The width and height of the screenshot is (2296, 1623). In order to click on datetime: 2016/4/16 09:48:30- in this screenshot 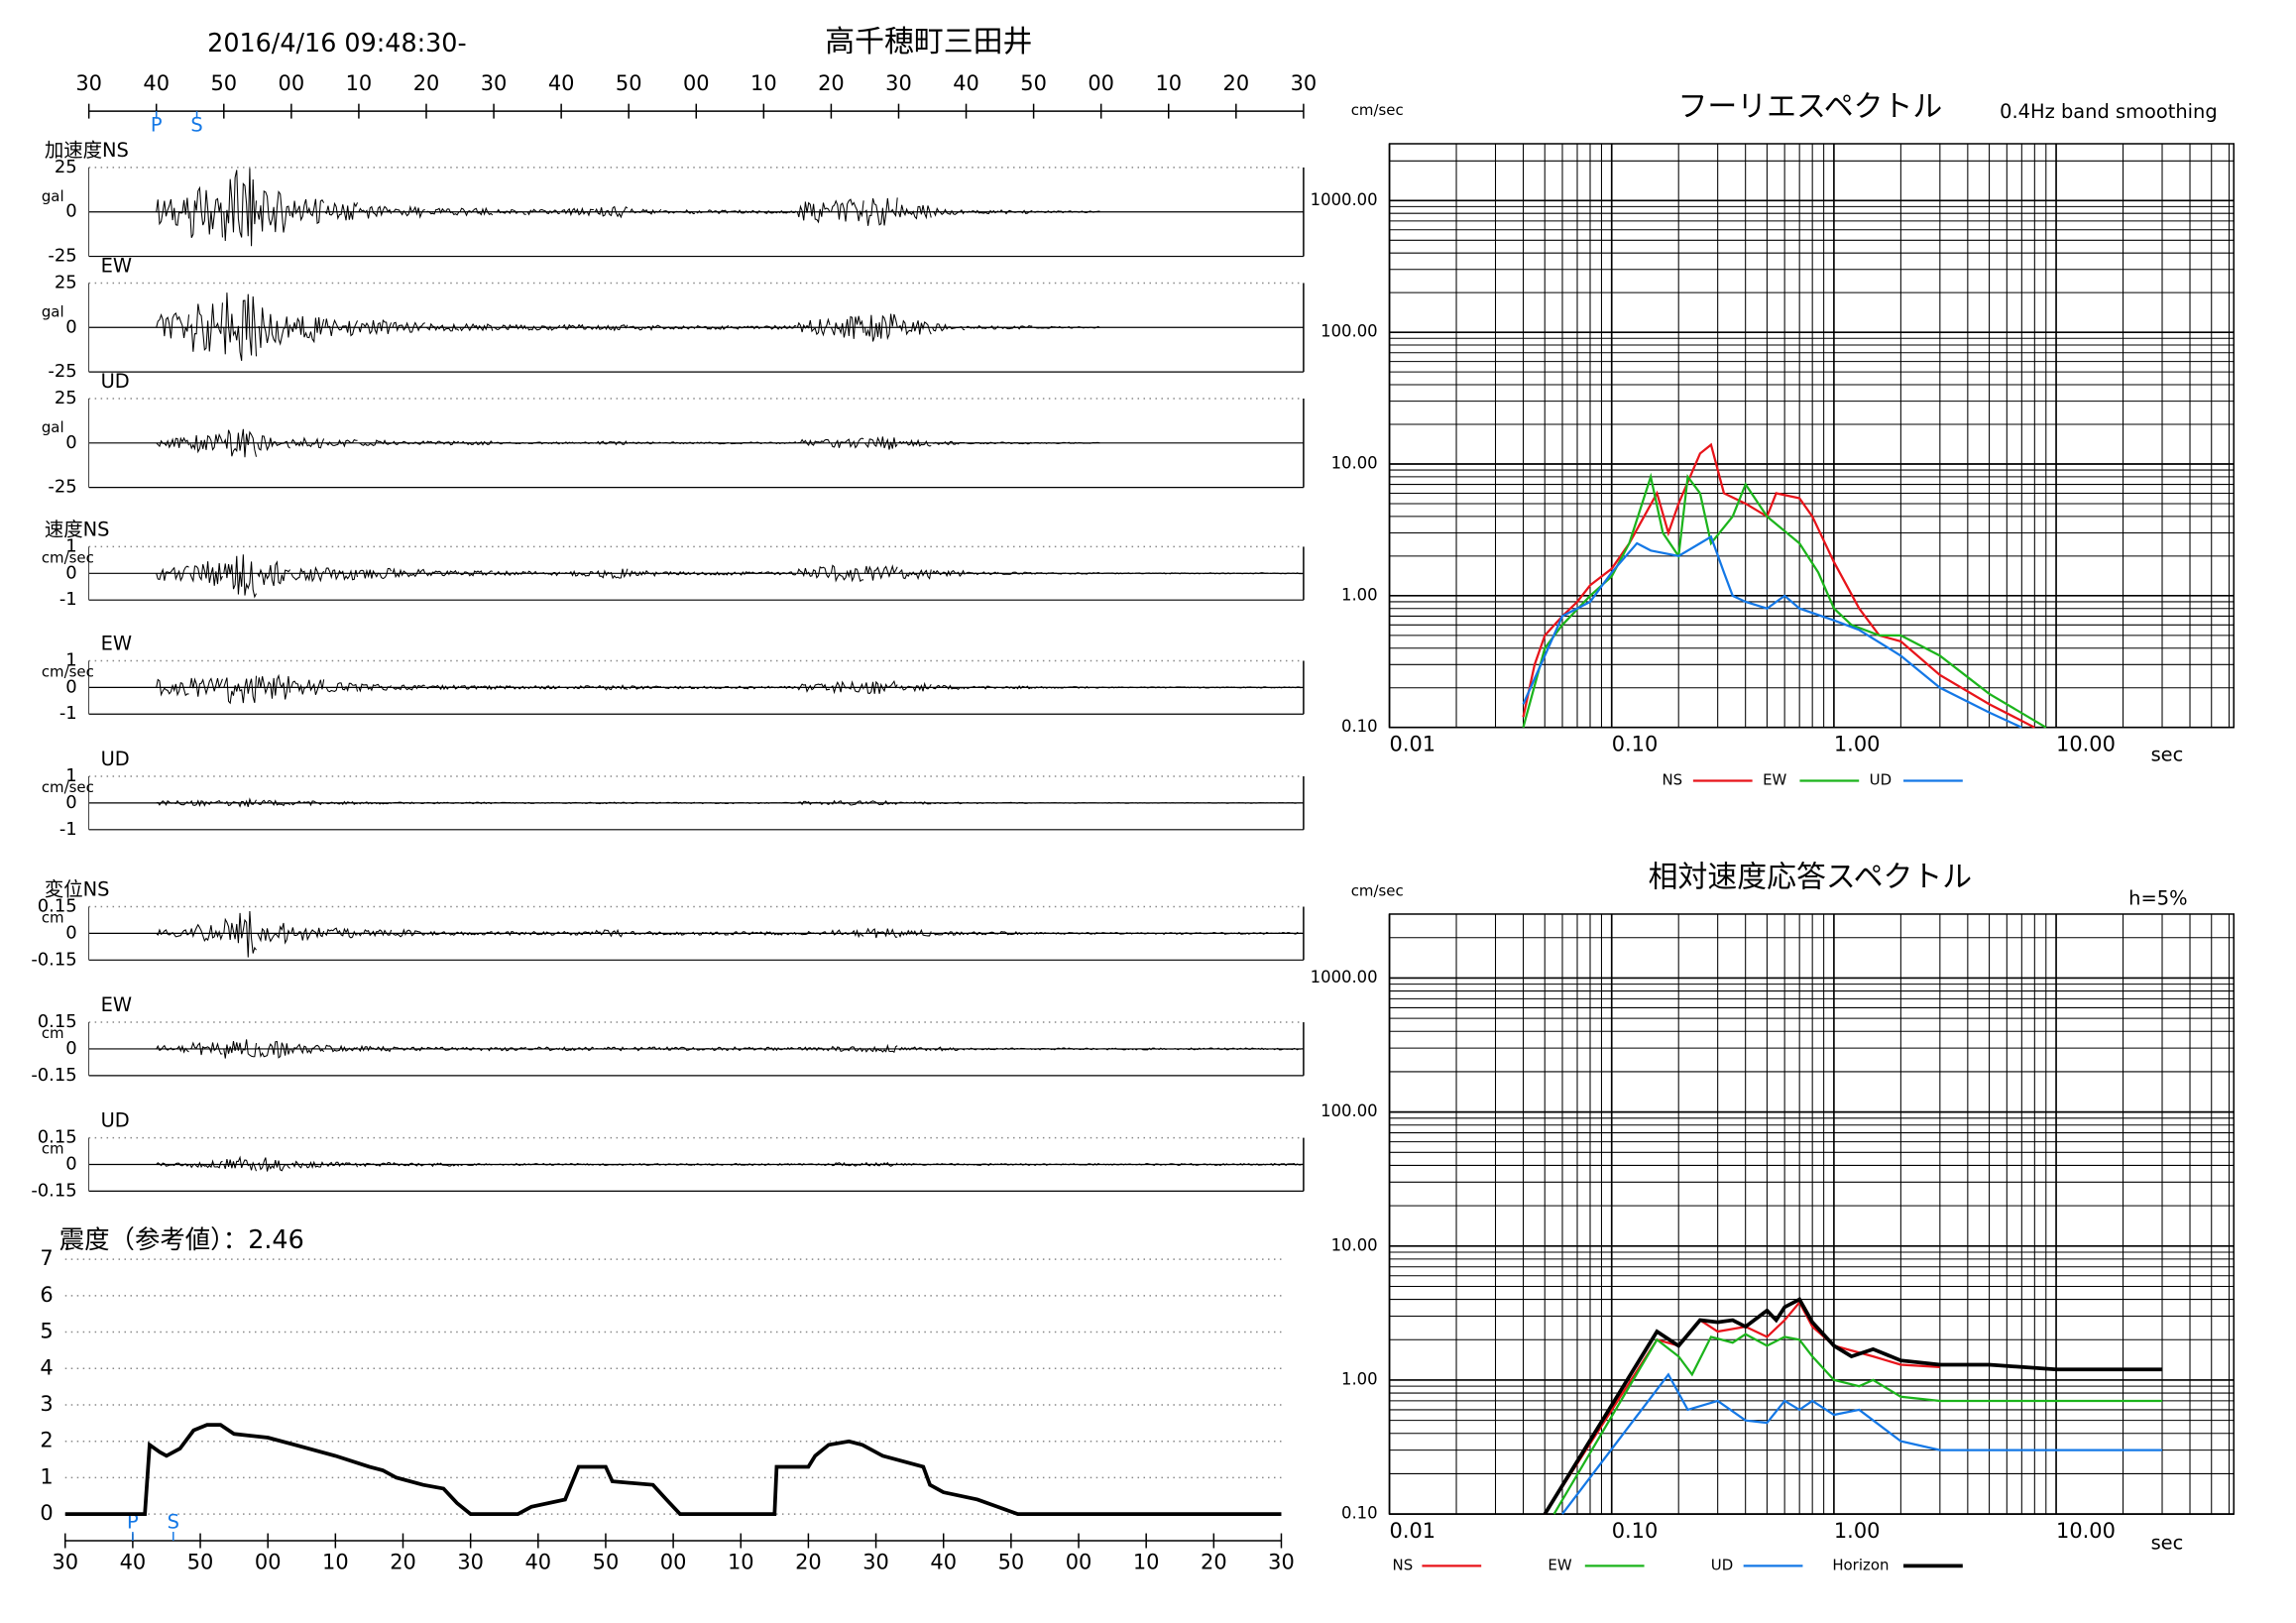, I will do `click(336, 43)`.